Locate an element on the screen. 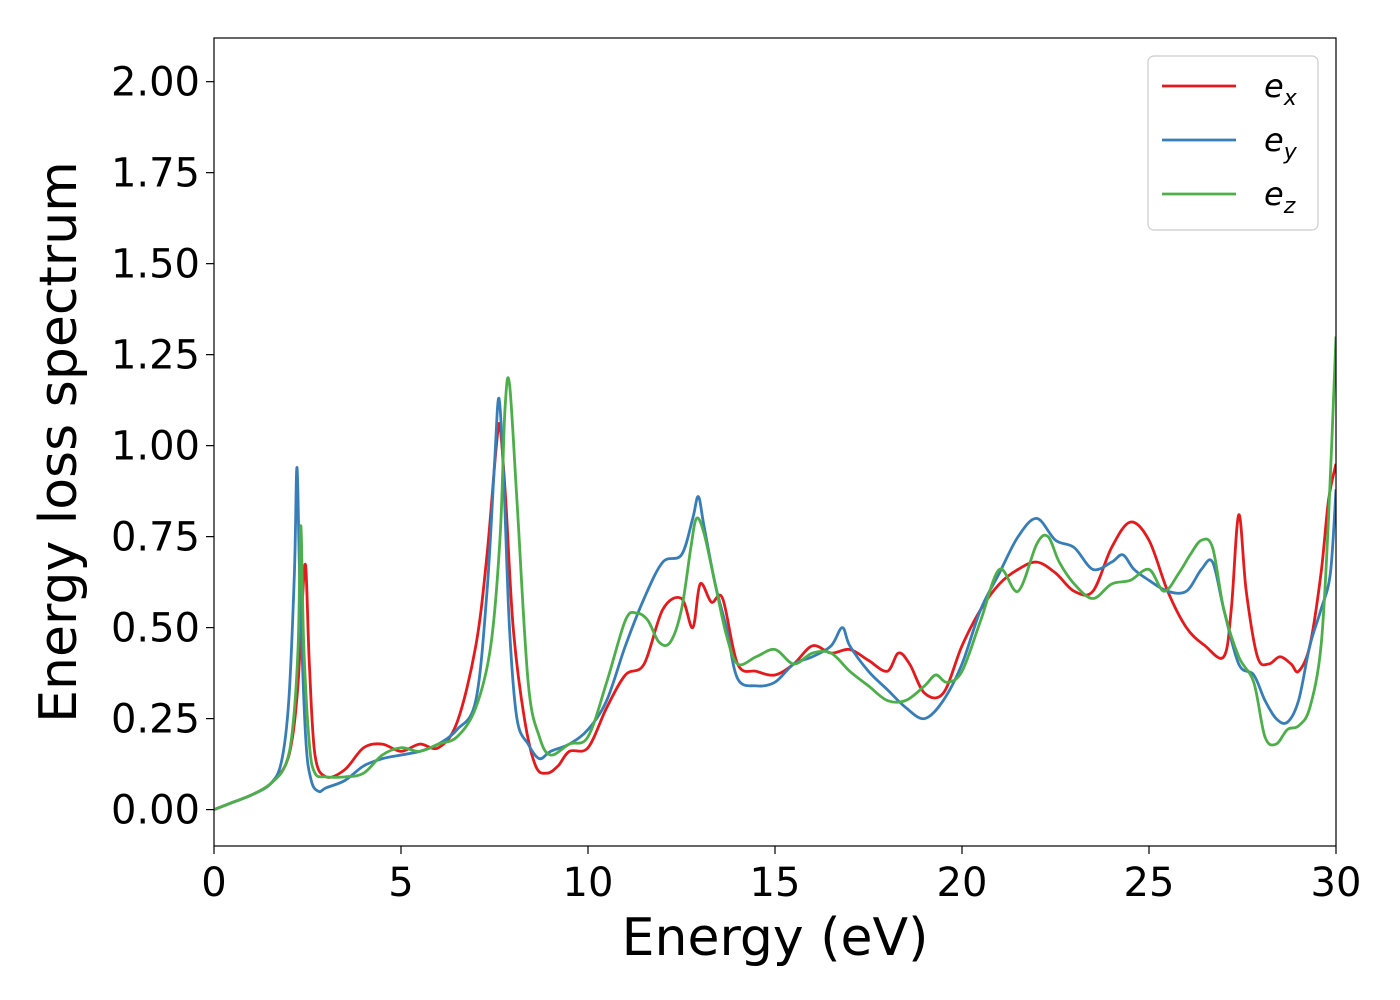  y-tick-label: 1.75 is located at coordinates (155, 174).